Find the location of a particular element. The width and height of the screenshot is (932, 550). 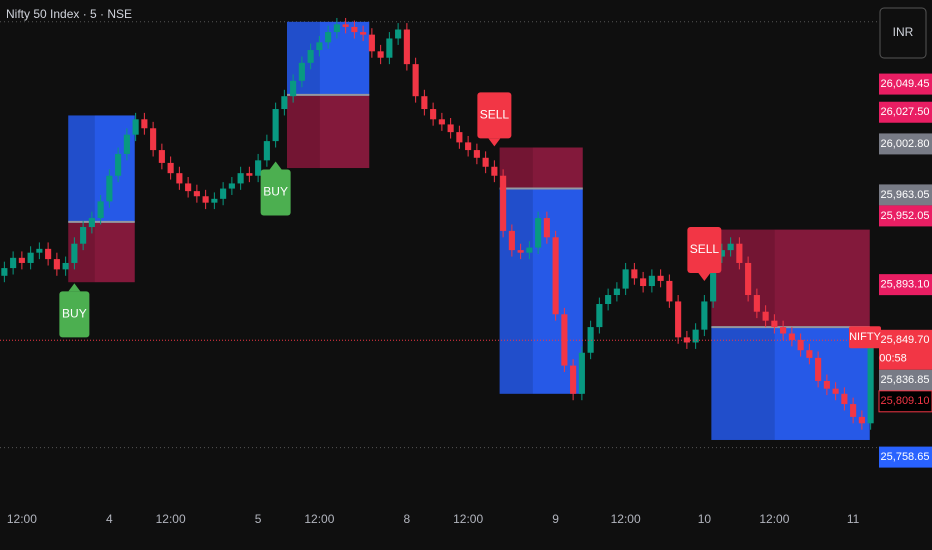

currency-label: INR is located at coordinates (903, 32).